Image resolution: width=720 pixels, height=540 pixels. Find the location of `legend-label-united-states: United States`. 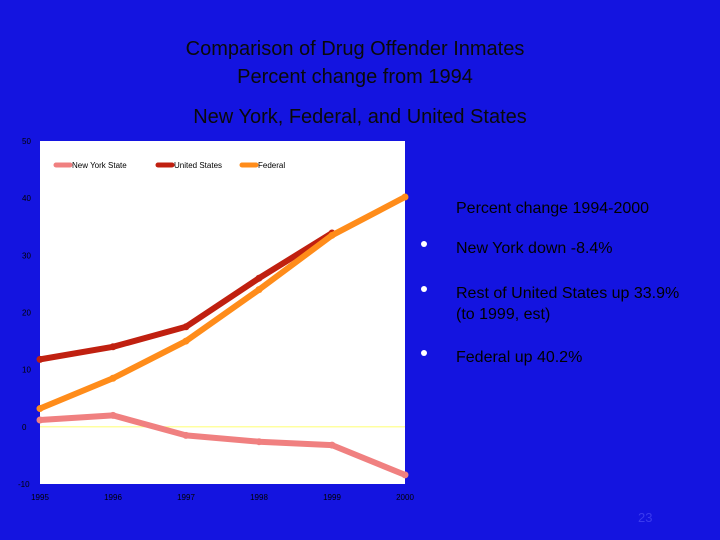

legend-label-united-states: United States is located at coordinates (198, 165).